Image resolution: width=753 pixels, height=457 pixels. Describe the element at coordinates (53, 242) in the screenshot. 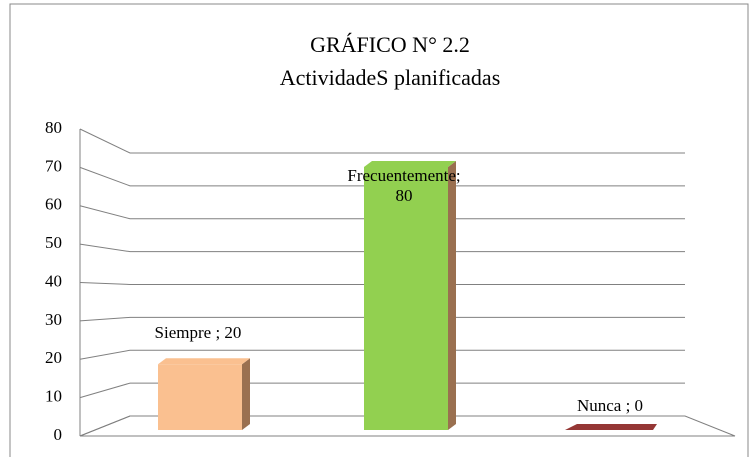

I see `y-tick-label: 50` at that location.